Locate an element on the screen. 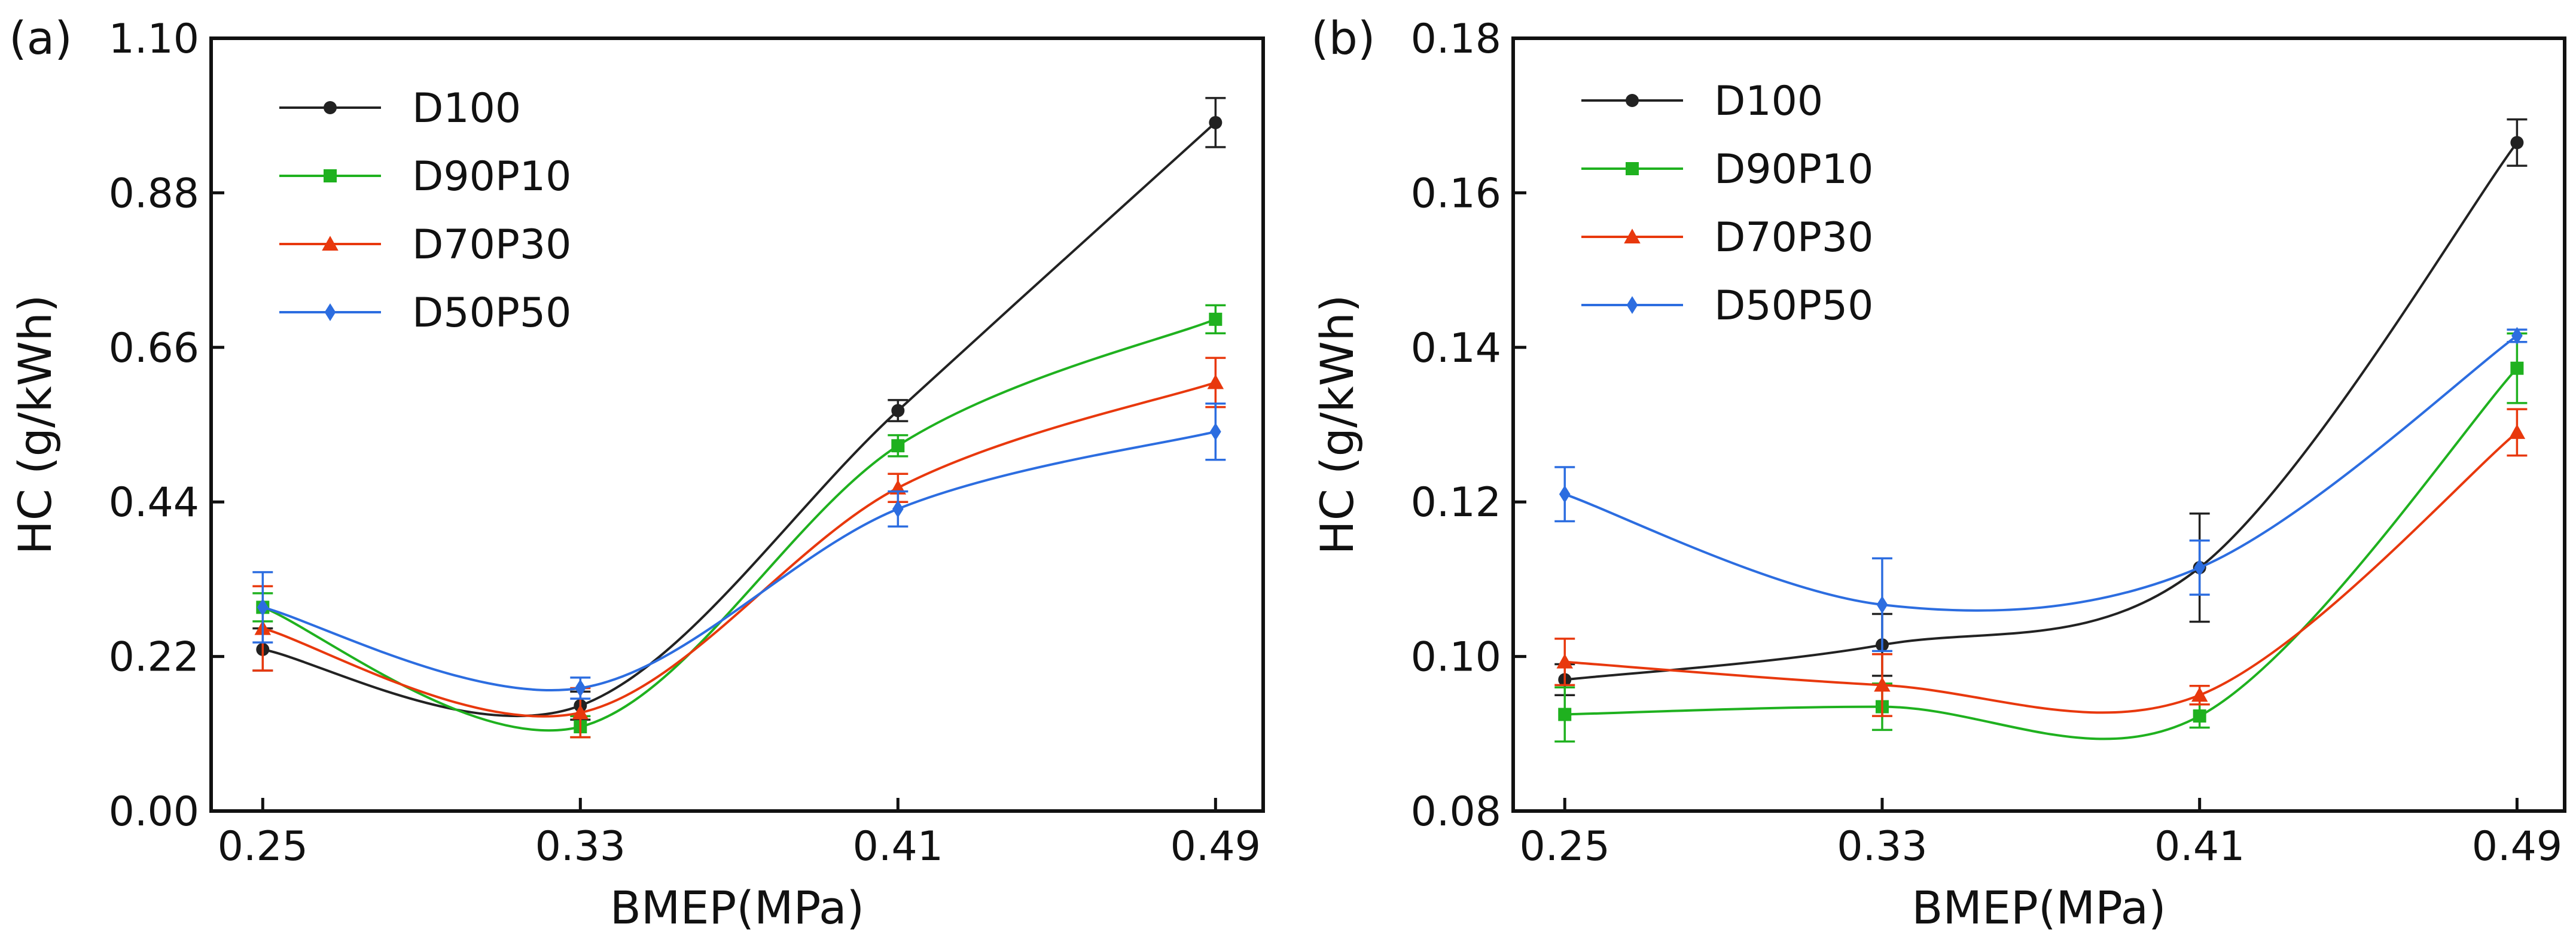 The height and width of the screenshot is (948, 2576). y-tick-label: 0.44 is located at coordinates (154, 502).